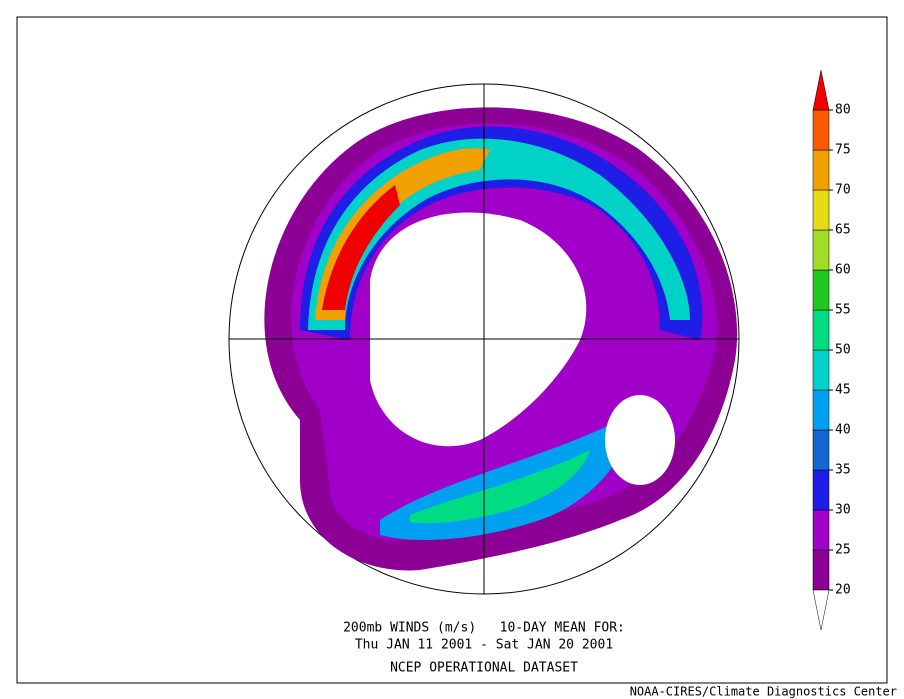 The width and height of the screenshot is (904, 699). What do you see at coordinates (843, 150) in the screenshot?
I see `colorbar-label: 75` at bounding box center [843, 150].